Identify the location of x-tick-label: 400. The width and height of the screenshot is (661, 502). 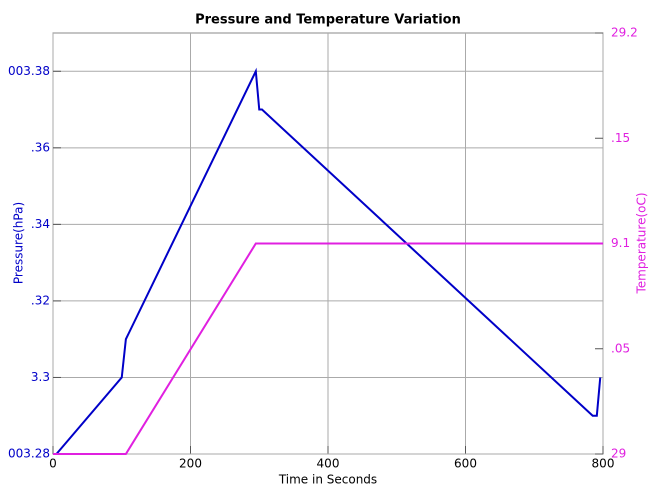
(328, 464).